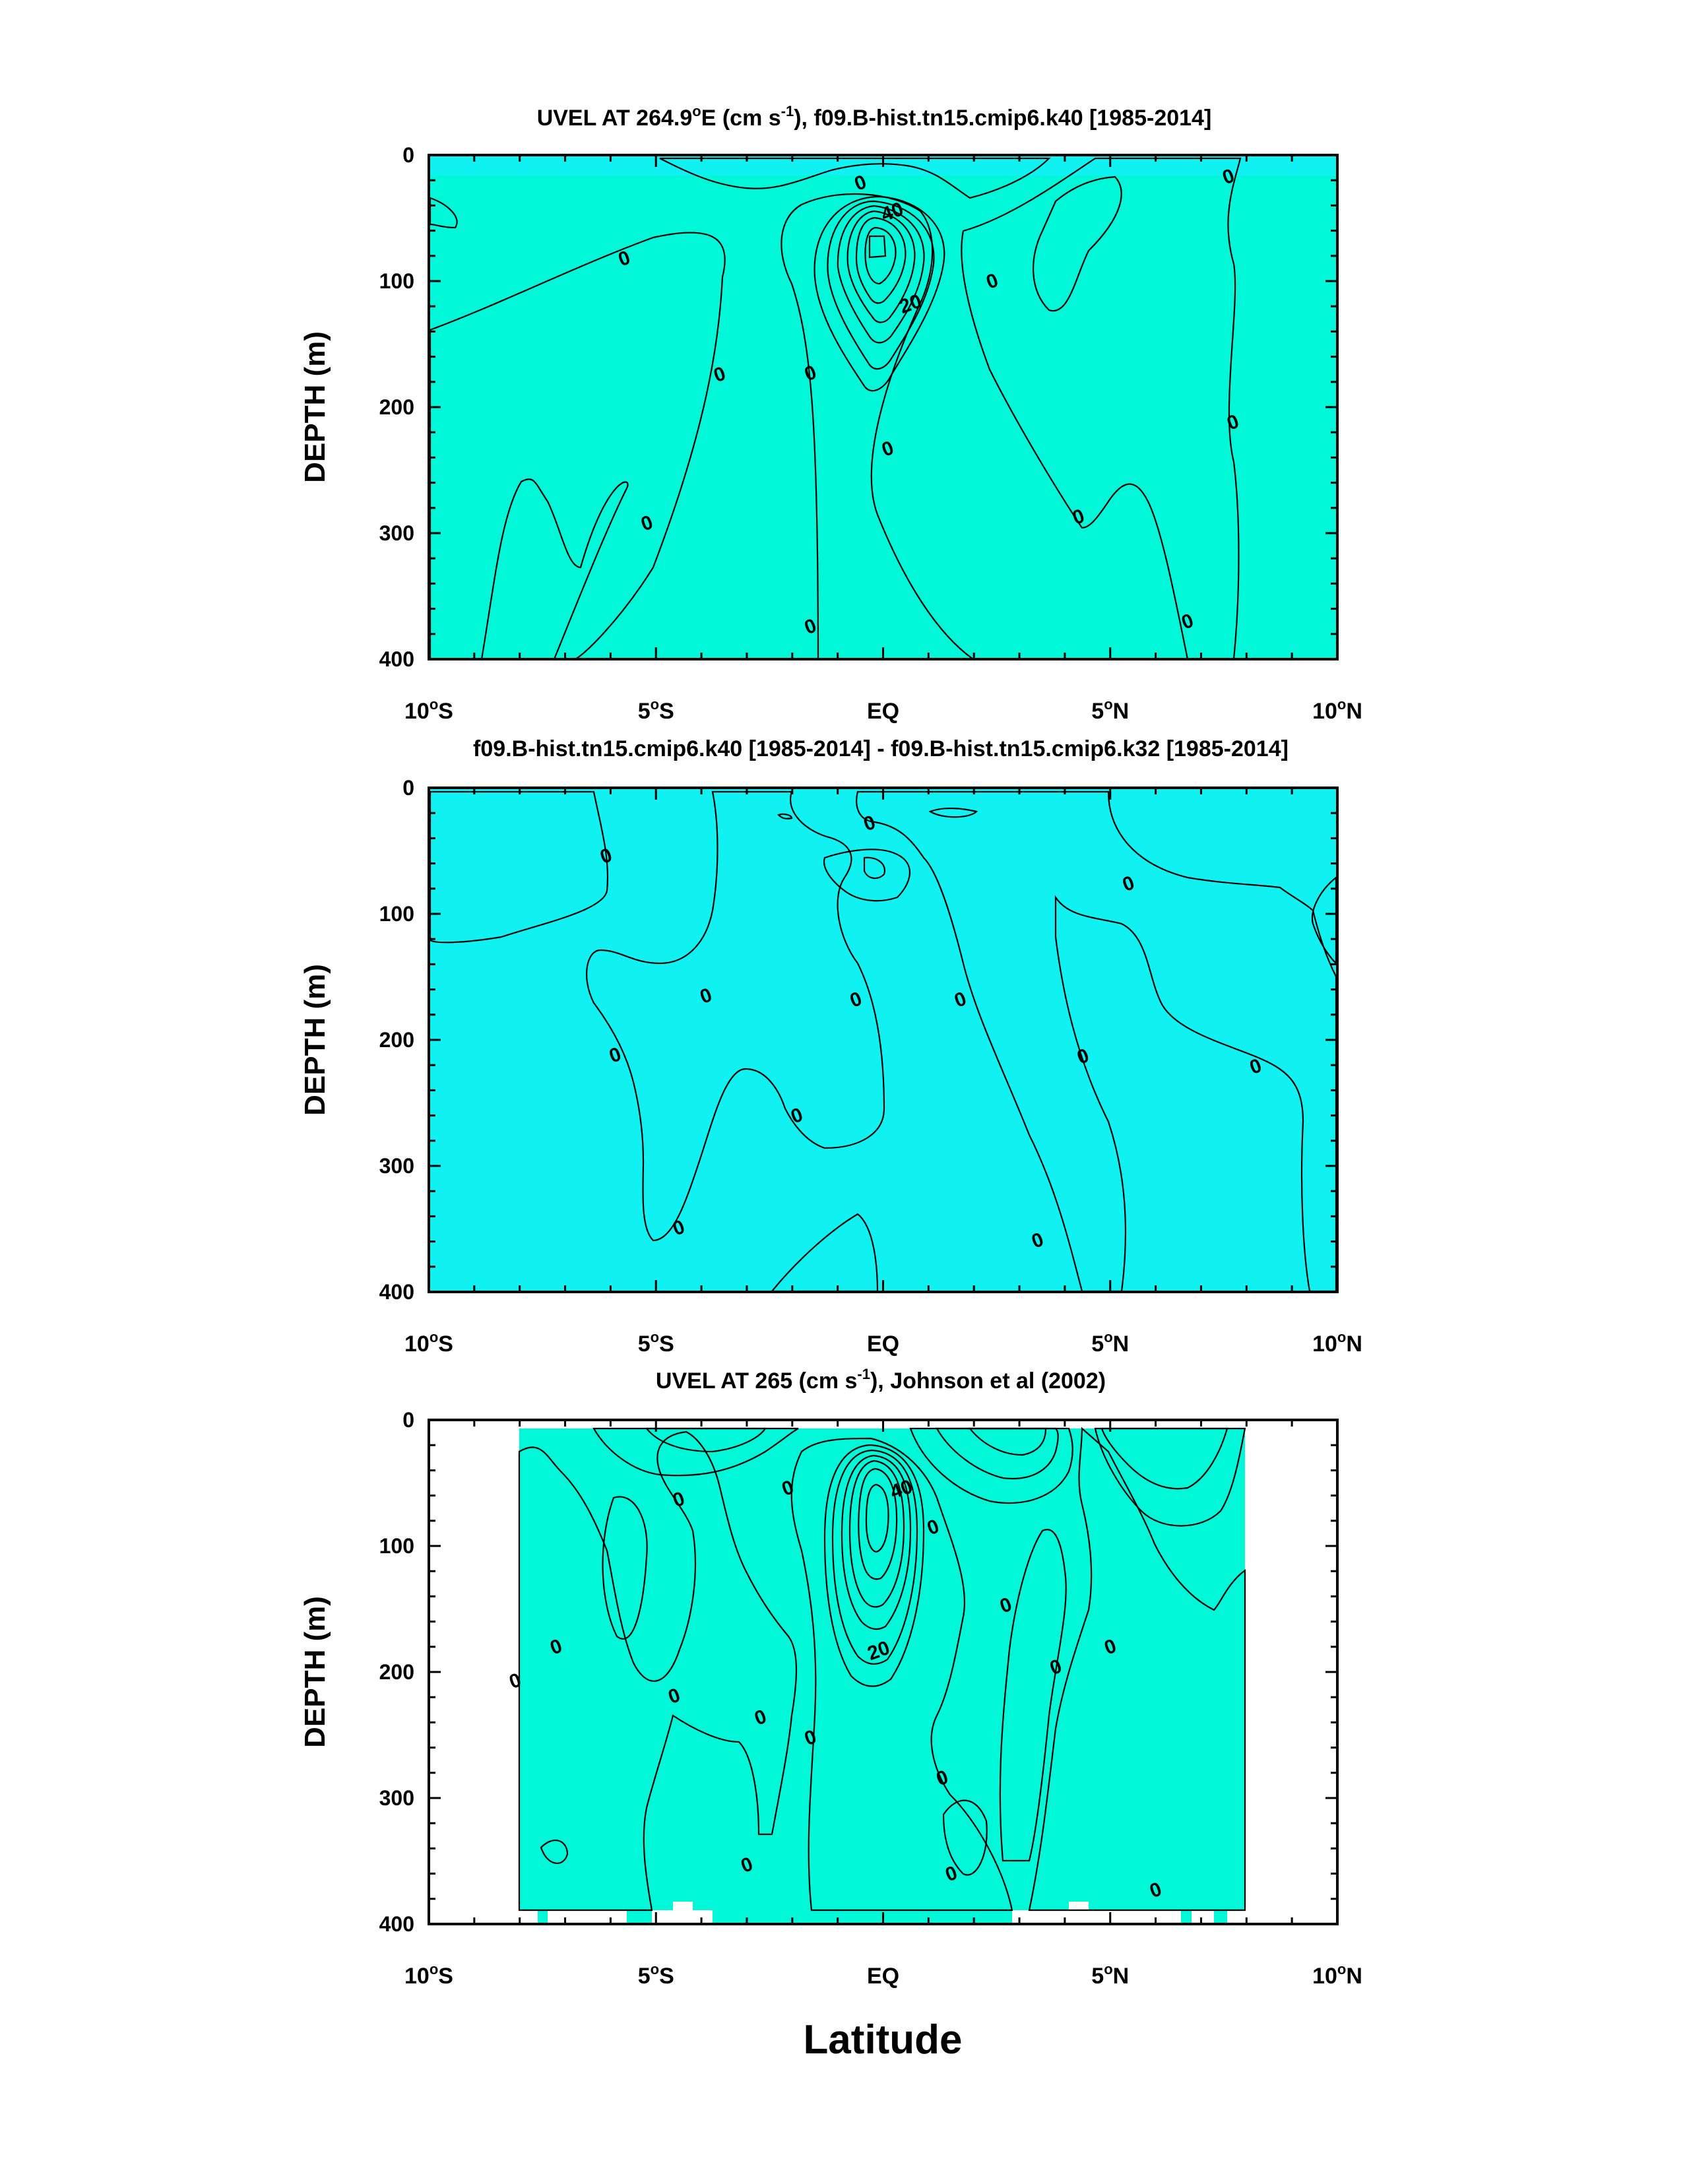  Describe the element at coordinates (577, 446) in the screenshot. I see `panel-1-fill-green-west` at that location.